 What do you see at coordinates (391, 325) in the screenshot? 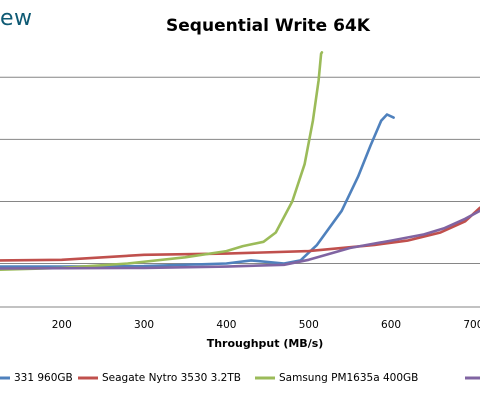
I see `x-tick-label-600: 600` at bounding box center [391, 325].